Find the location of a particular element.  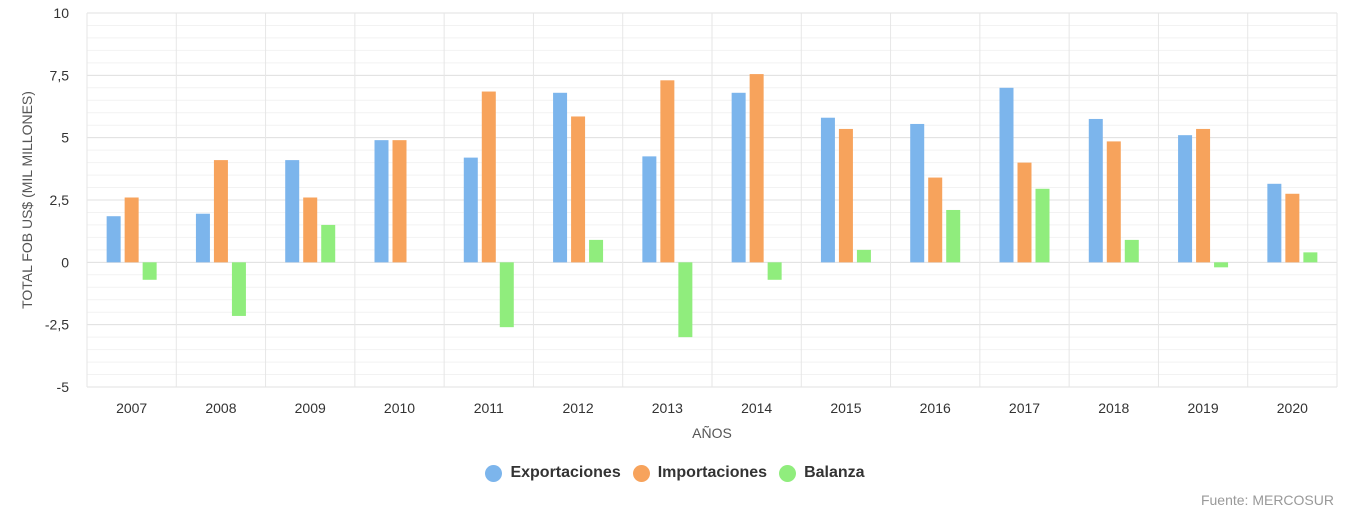

x-tick-label: 2016 is located at coordinates (935, 408).